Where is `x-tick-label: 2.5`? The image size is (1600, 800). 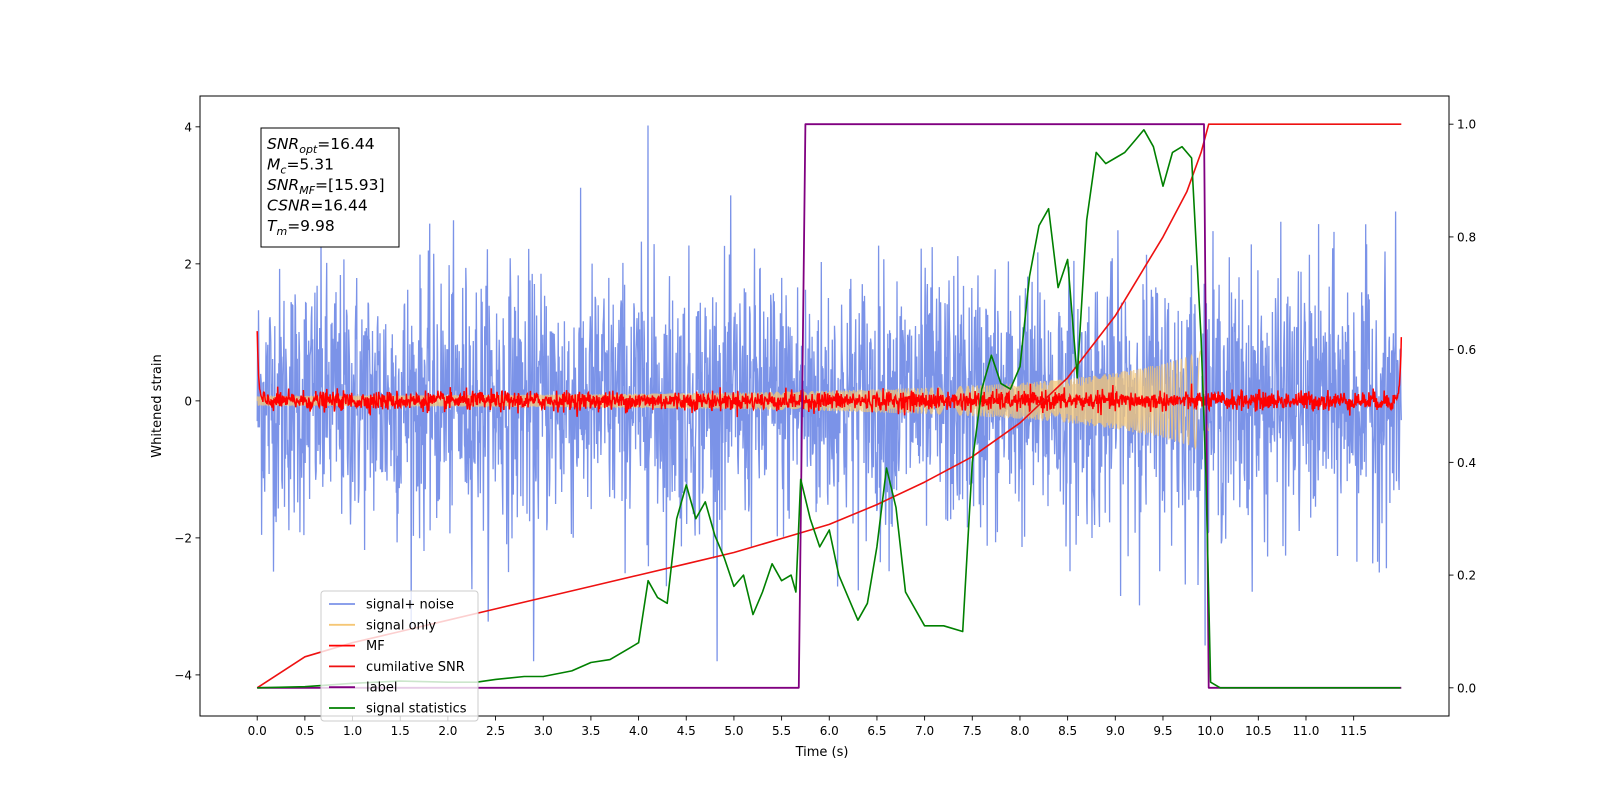
x-tick-label: 2.5 is located at coordinates (495, 731).